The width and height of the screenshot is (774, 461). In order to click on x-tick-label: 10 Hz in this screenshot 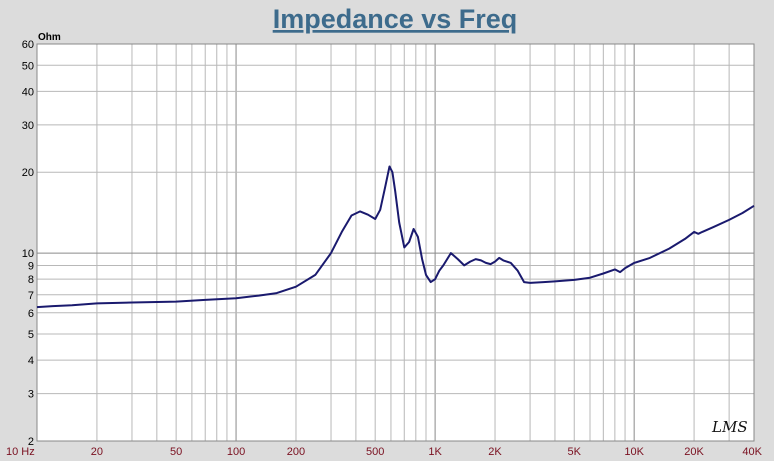, I will do `click(20, 452)`.